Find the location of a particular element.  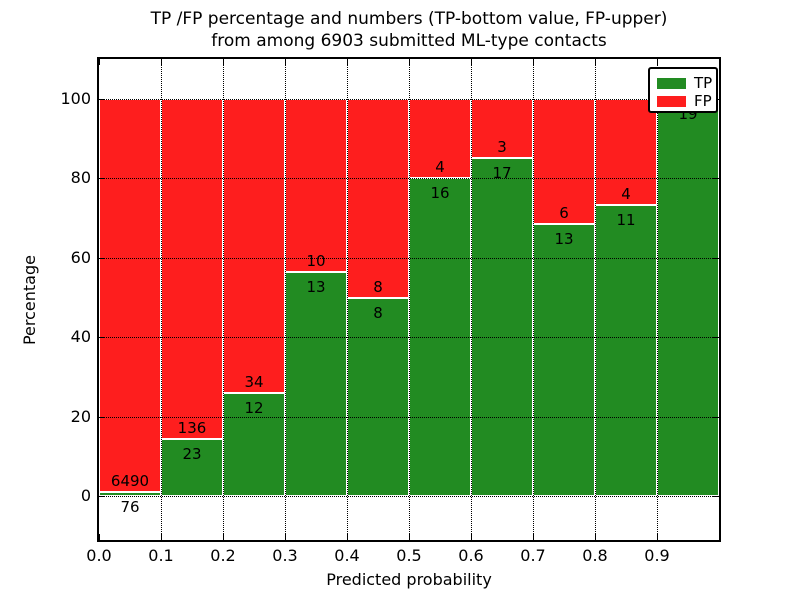

fp-count-label: 34 is located at coordinates (254, 381).